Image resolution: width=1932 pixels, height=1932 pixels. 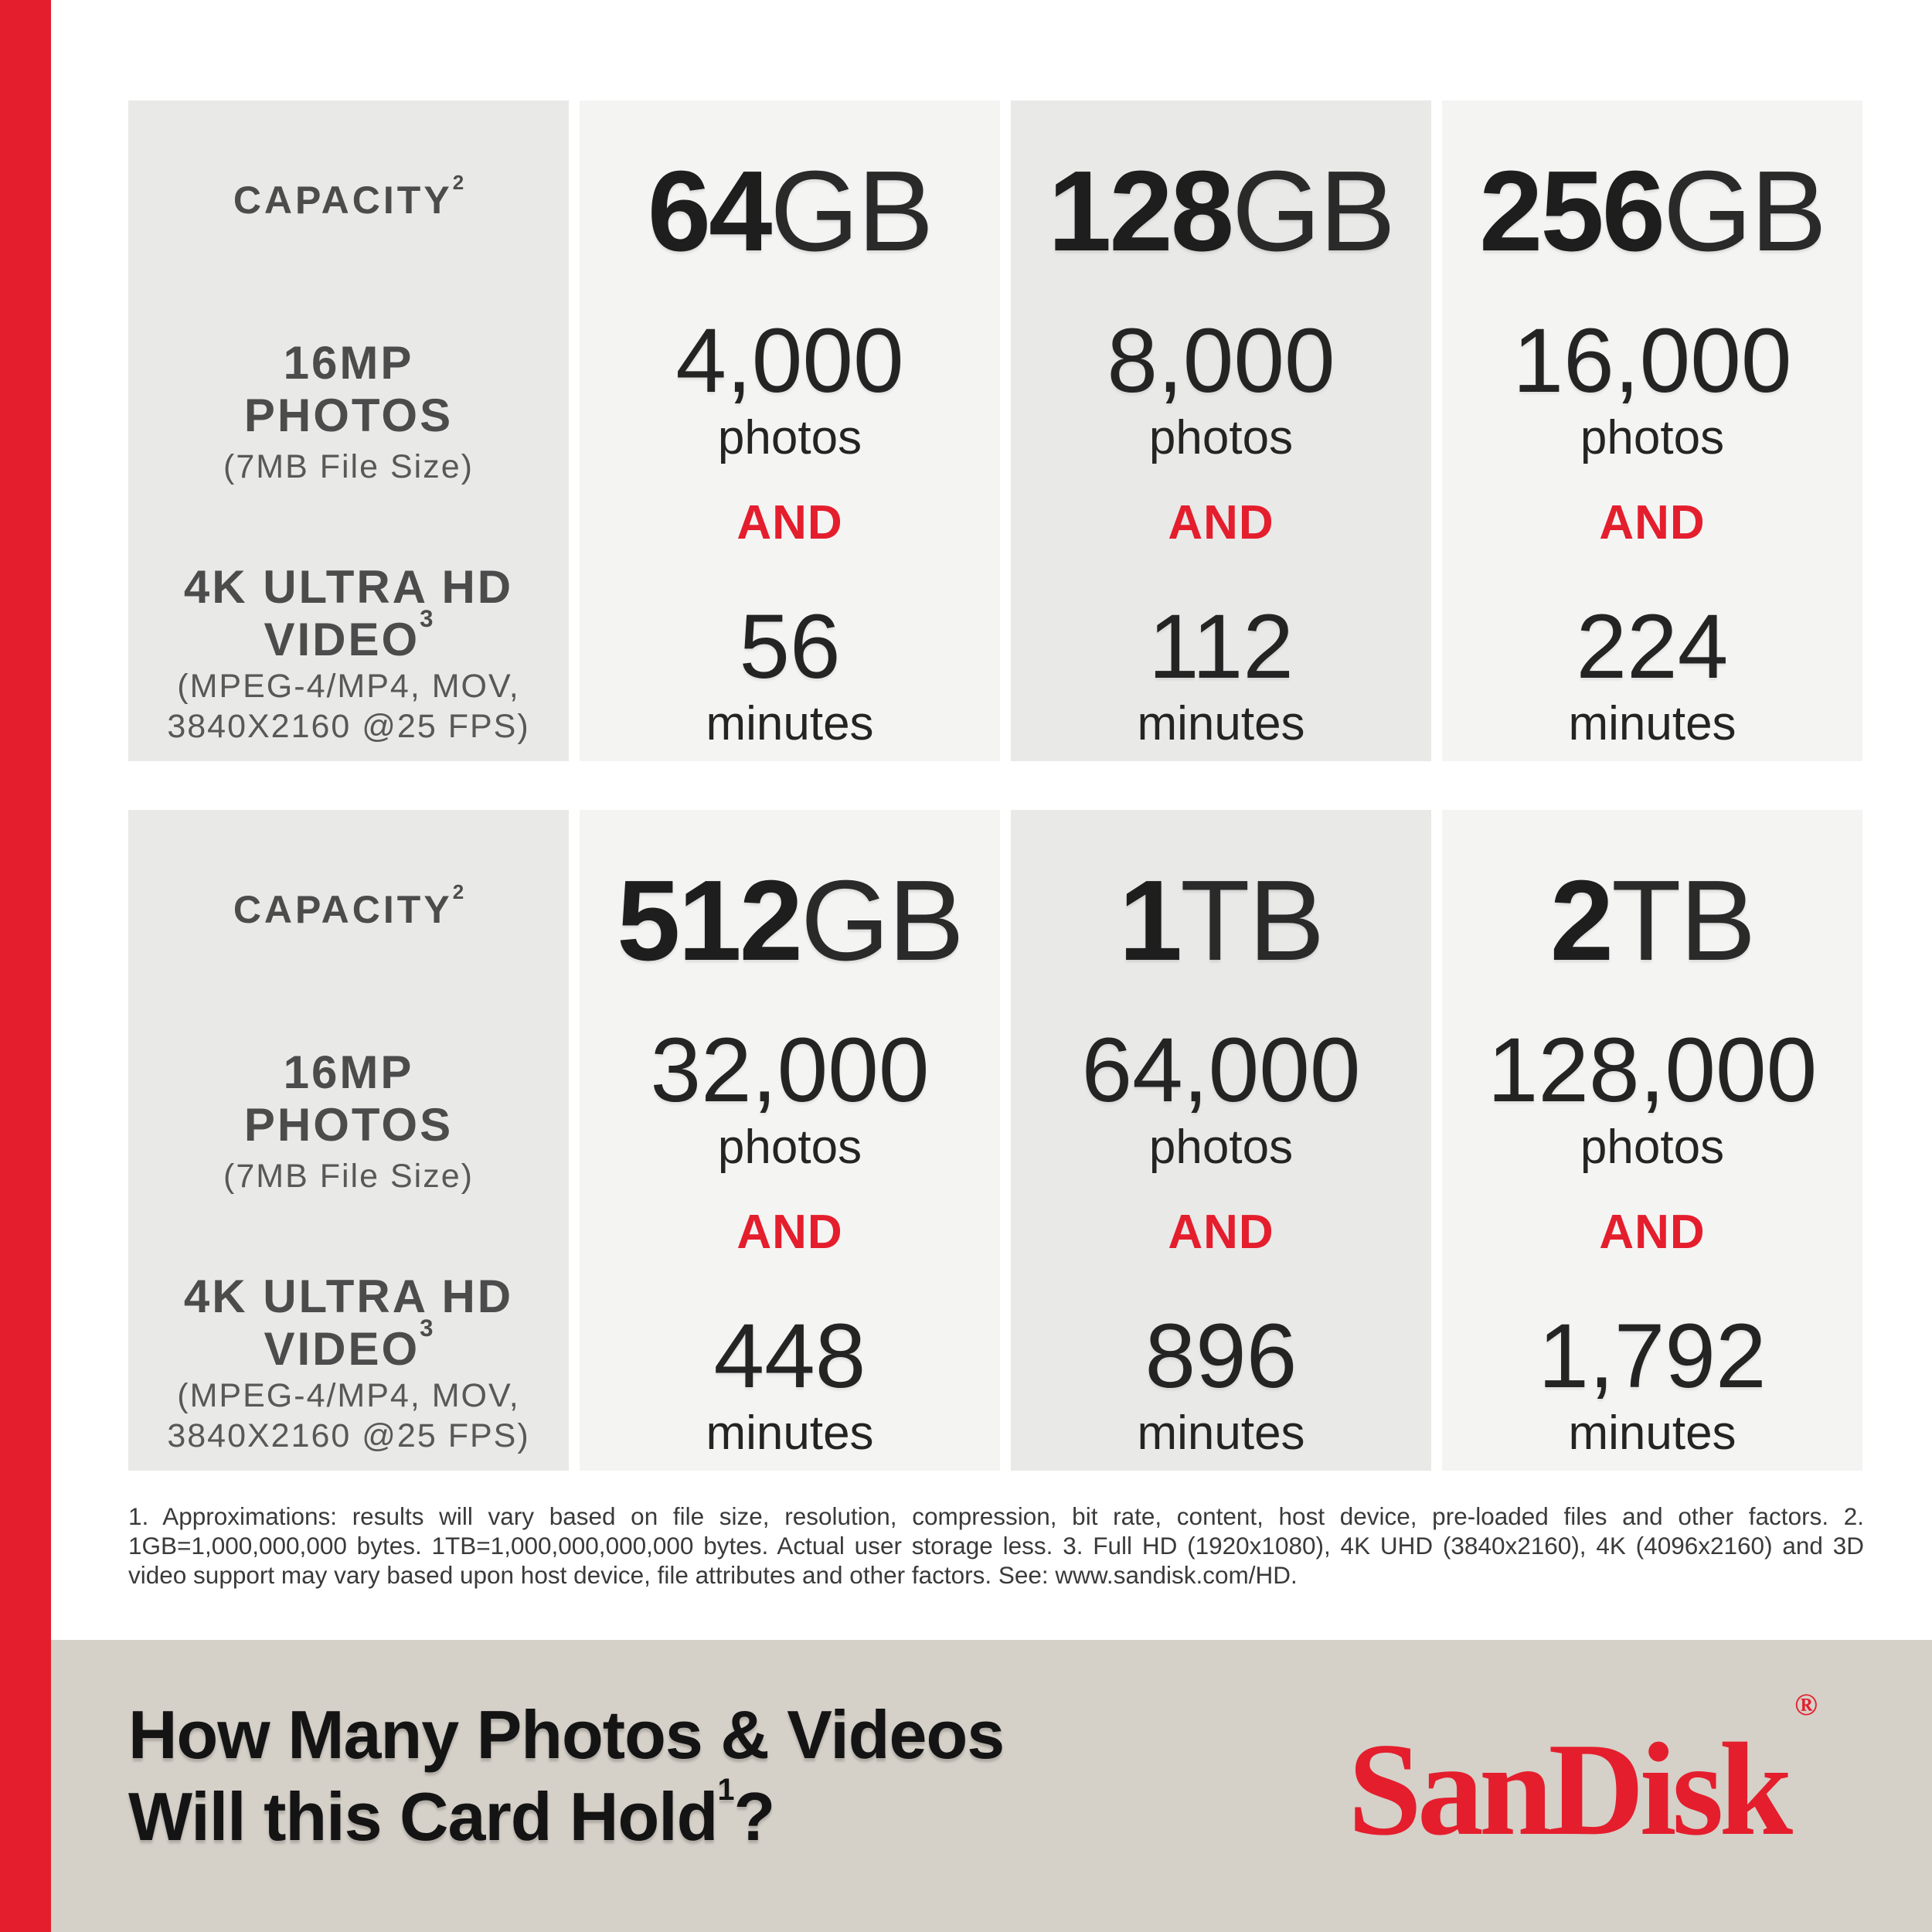 What do you see at coordinates (1221, 361) in the screenshot?
I see `photos-count: 8,000` at bounding box center [1221, 361].